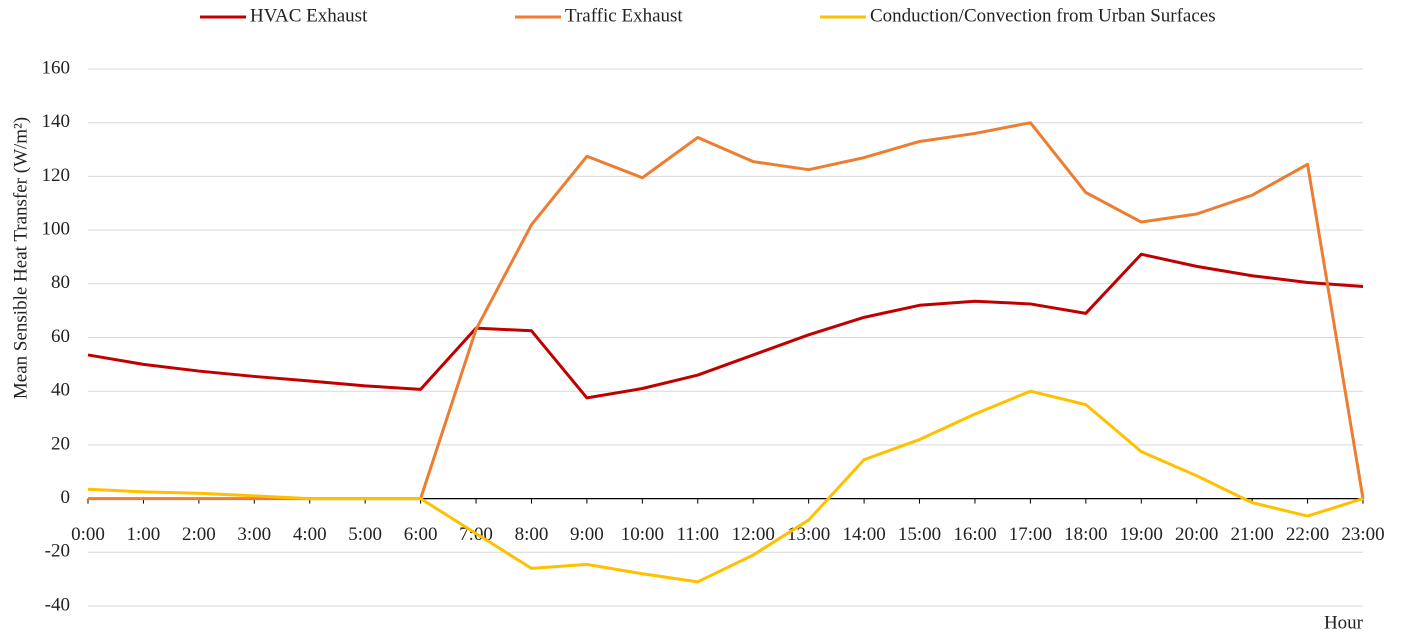 The width and height of the screenshot is (1405, 637). Describe the element at coordinates (697, 534) in the screenshot. I see `x-tick-label: 11:00` at that location.